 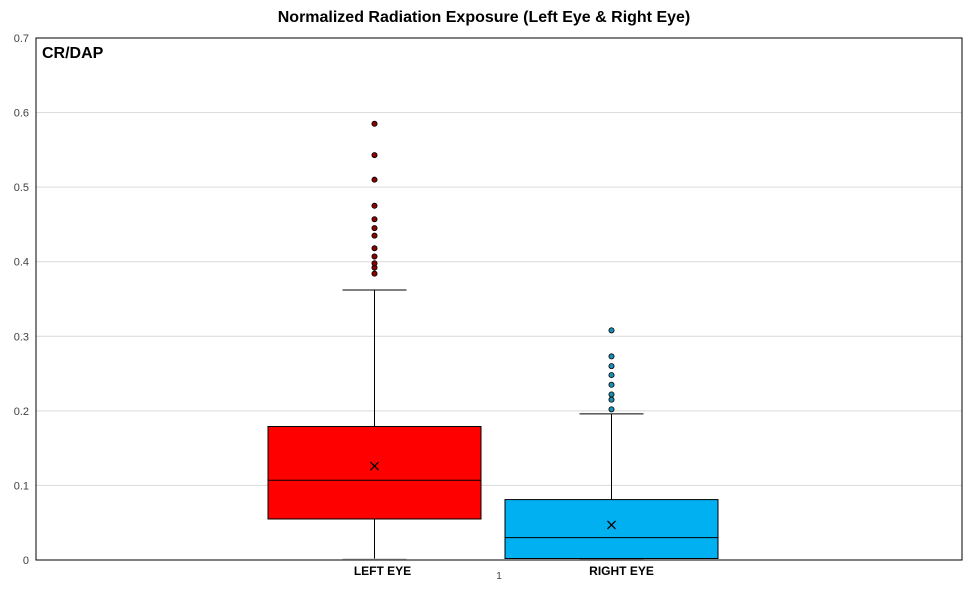 What do you see at coordinates (611, 443) in the screenshot?
I see `box-right-eye` at bounding box center [611, 443].